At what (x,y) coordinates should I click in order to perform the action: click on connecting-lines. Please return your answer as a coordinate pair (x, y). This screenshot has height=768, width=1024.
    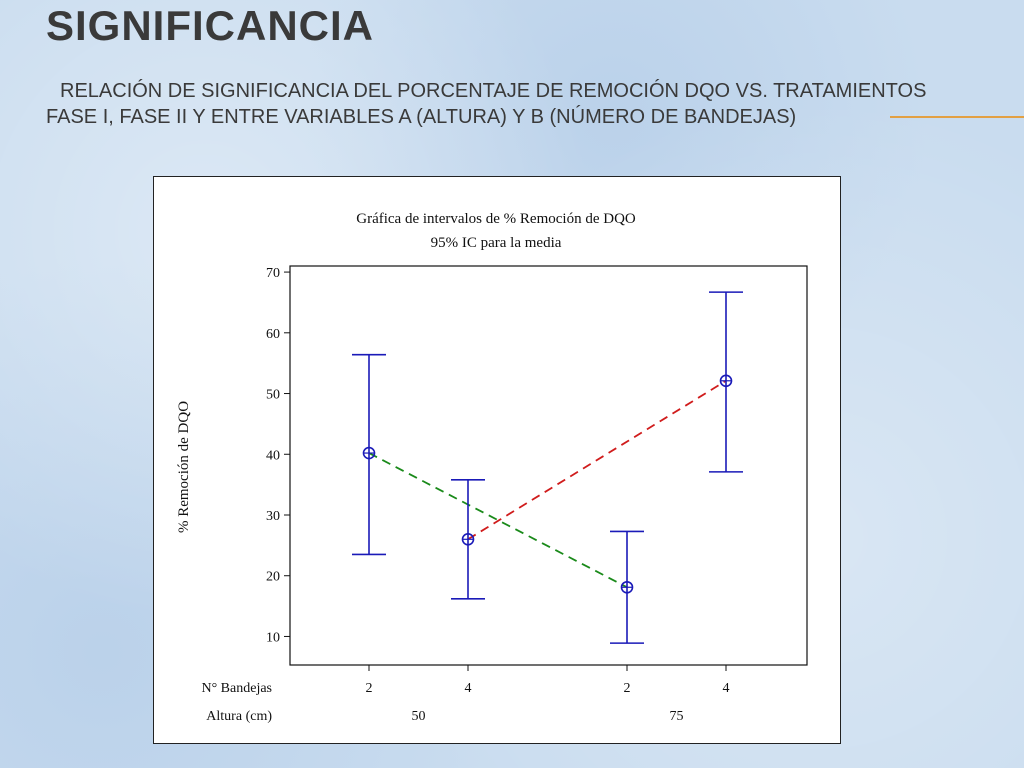
    Looking at the image, I should click on (547, 484).